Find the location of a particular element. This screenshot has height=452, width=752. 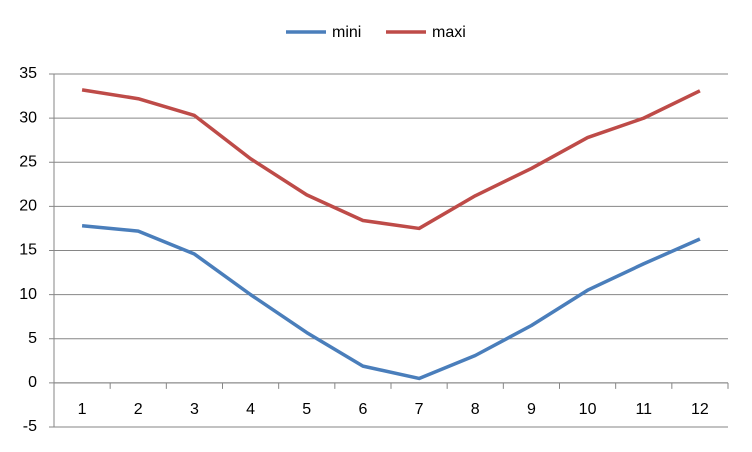

x-tick-label: 3 is located at coordinates (194, 409).